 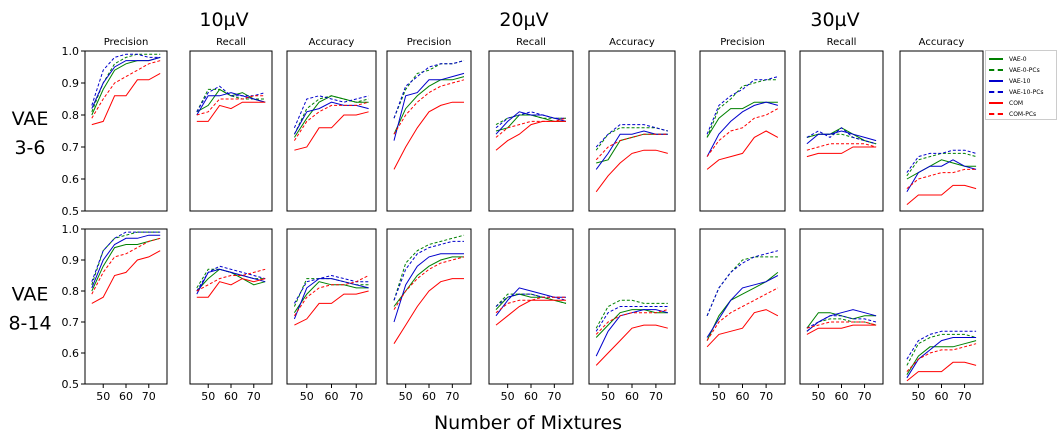 I want to click on panel-r2-c7-series-com, so click(x=742, y=328).